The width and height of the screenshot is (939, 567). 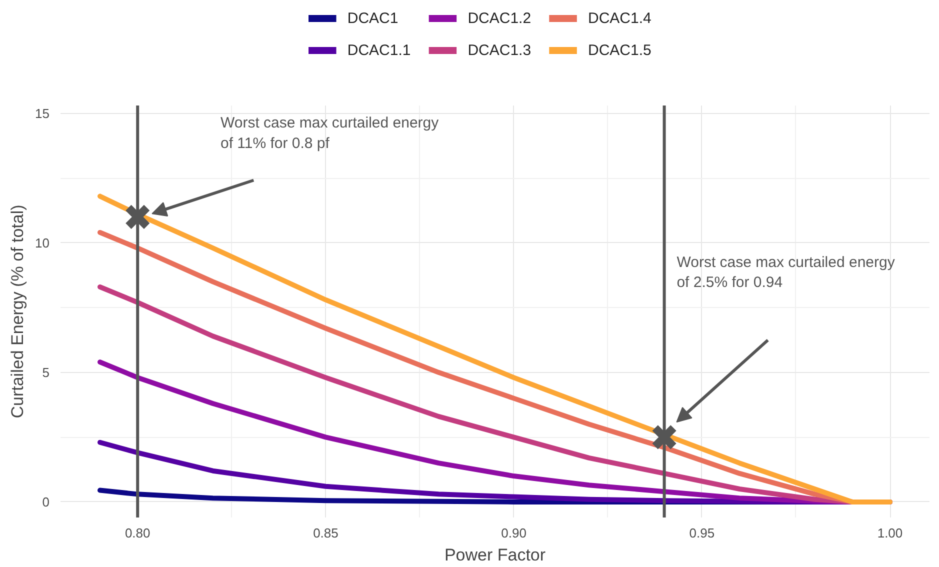 I want to click on x-tick-label: 0.80, so click(x=137, y=533).